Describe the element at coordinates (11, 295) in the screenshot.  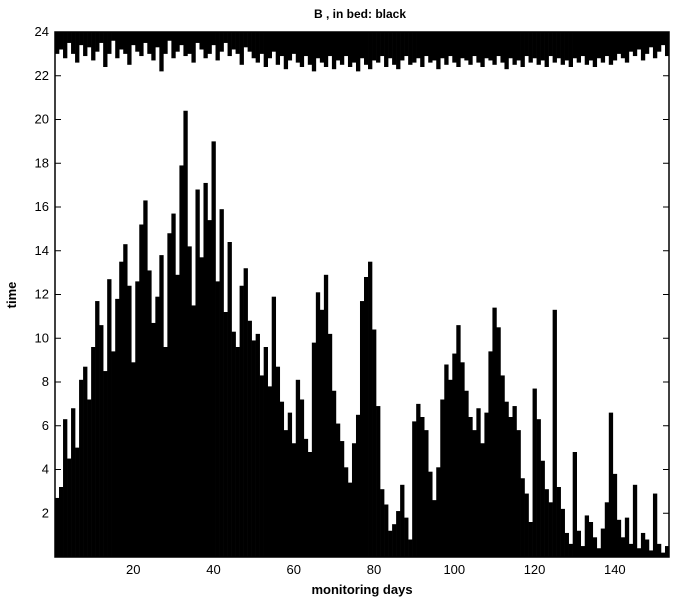
I see `y-axis-label: time` at that location.